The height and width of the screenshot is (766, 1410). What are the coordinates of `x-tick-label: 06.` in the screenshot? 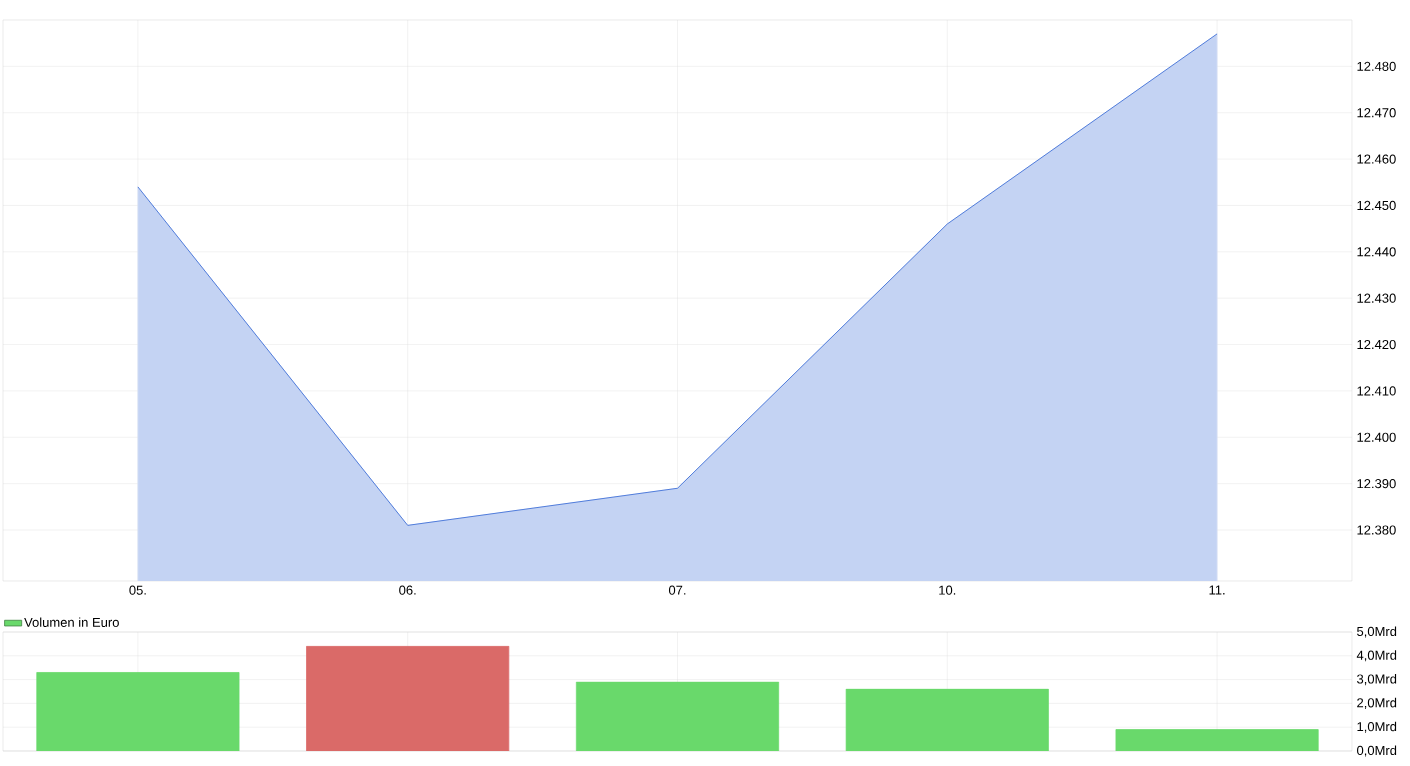 It's located at (407, 590).